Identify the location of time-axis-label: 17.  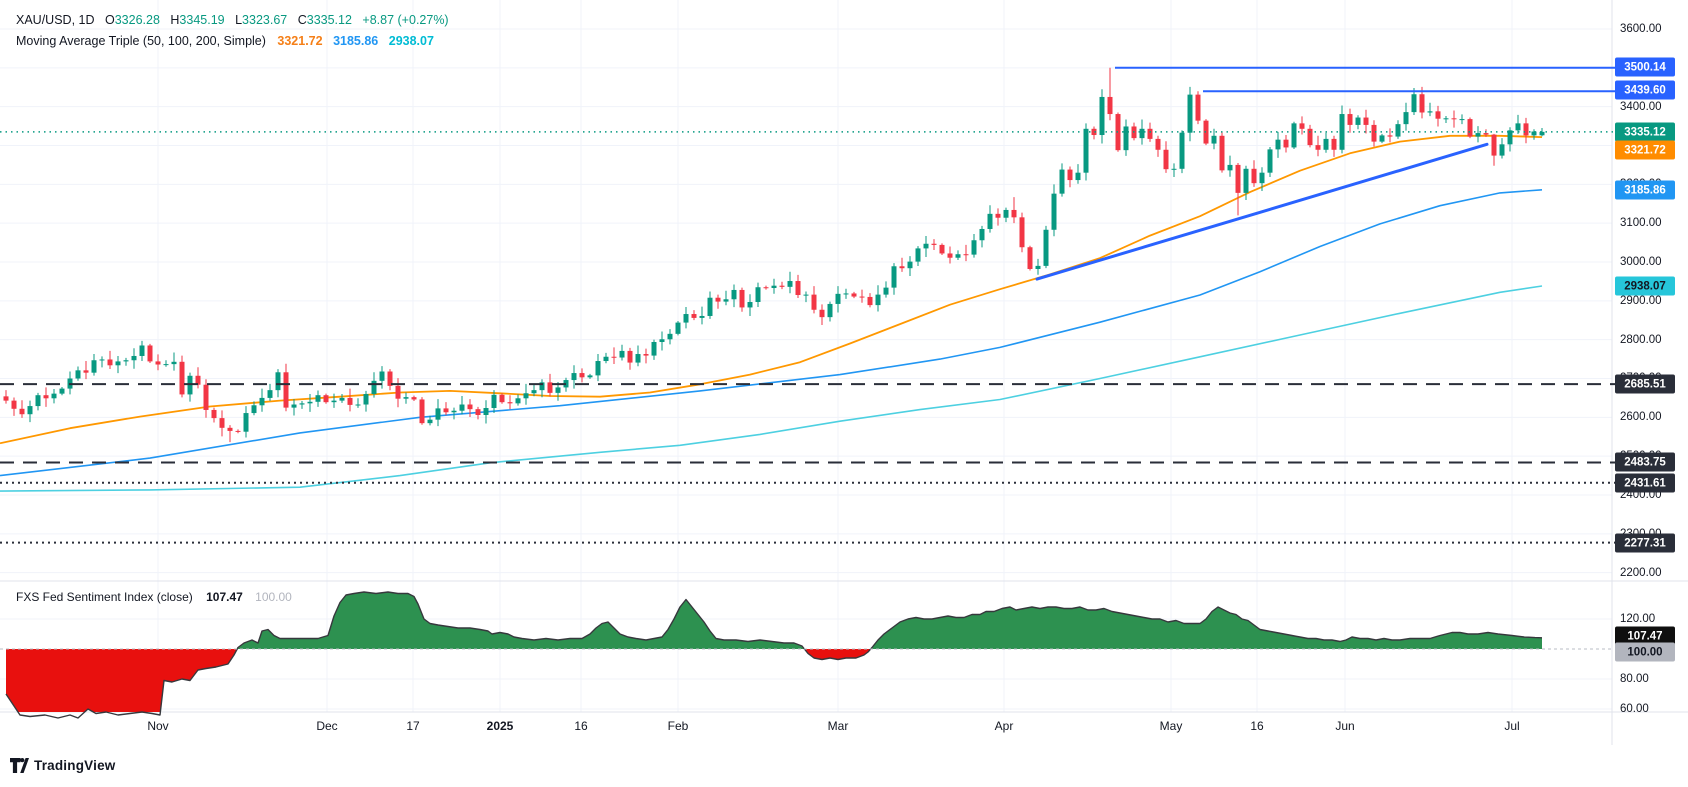
(413, 726).